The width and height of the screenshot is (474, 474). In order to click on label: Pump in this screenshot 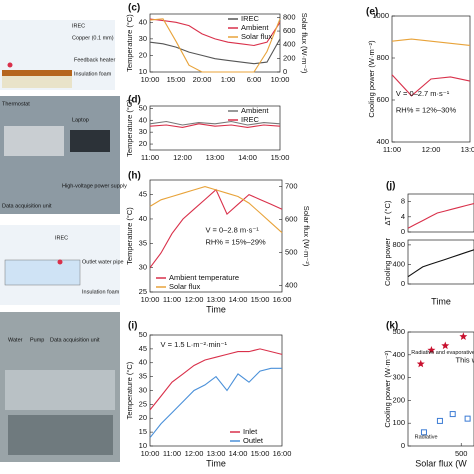, I will do `click(37, 340)`.